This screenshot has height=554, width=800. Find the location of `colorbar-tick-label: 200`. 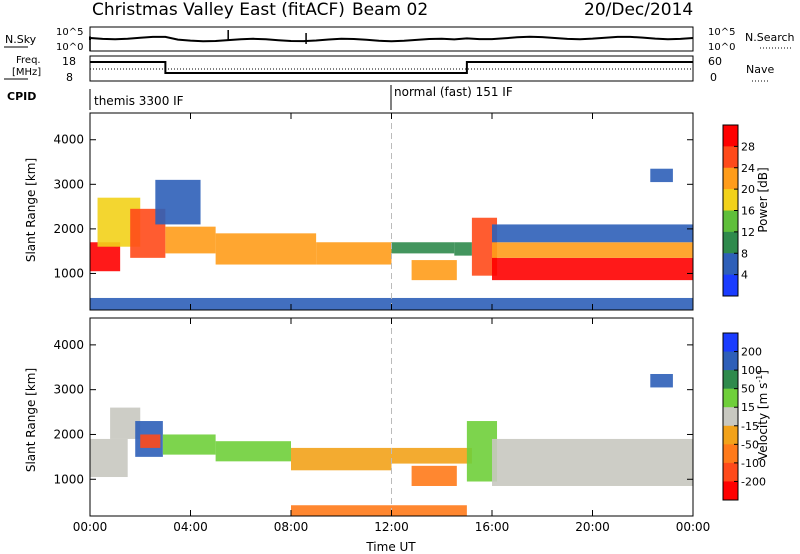

colorbar-tick-label: 200 is located at coordinates (751, 352).